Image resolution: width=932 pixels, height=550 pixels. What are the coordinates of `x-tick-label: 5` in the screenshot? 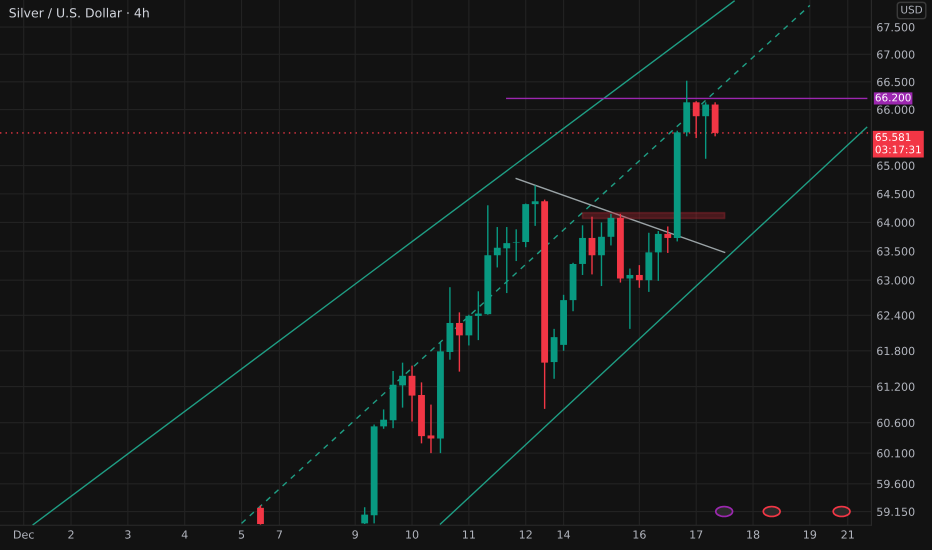 It's located at (241, 534).